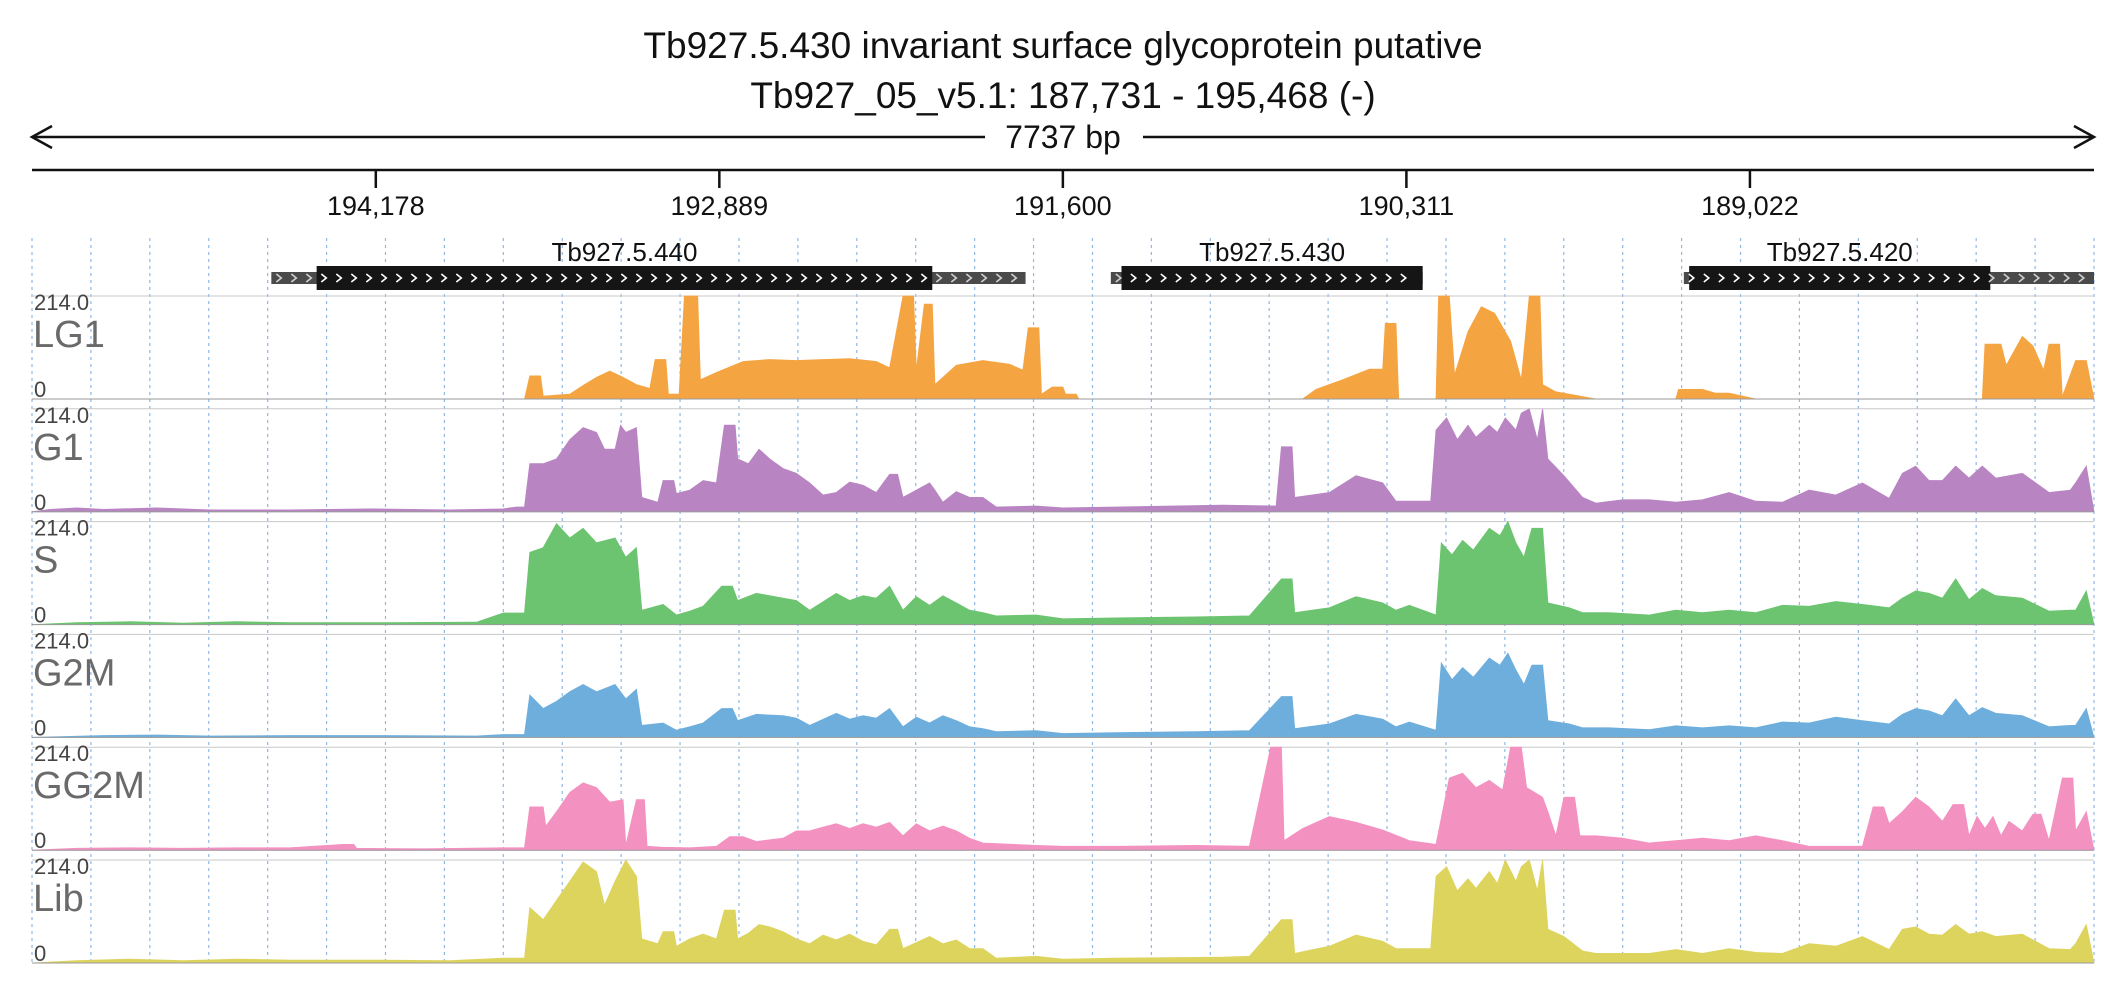 Image resolution: width=2126 pixels, height=1000 pixels. I want to click on track-name: GG2M, so click(89, 786).